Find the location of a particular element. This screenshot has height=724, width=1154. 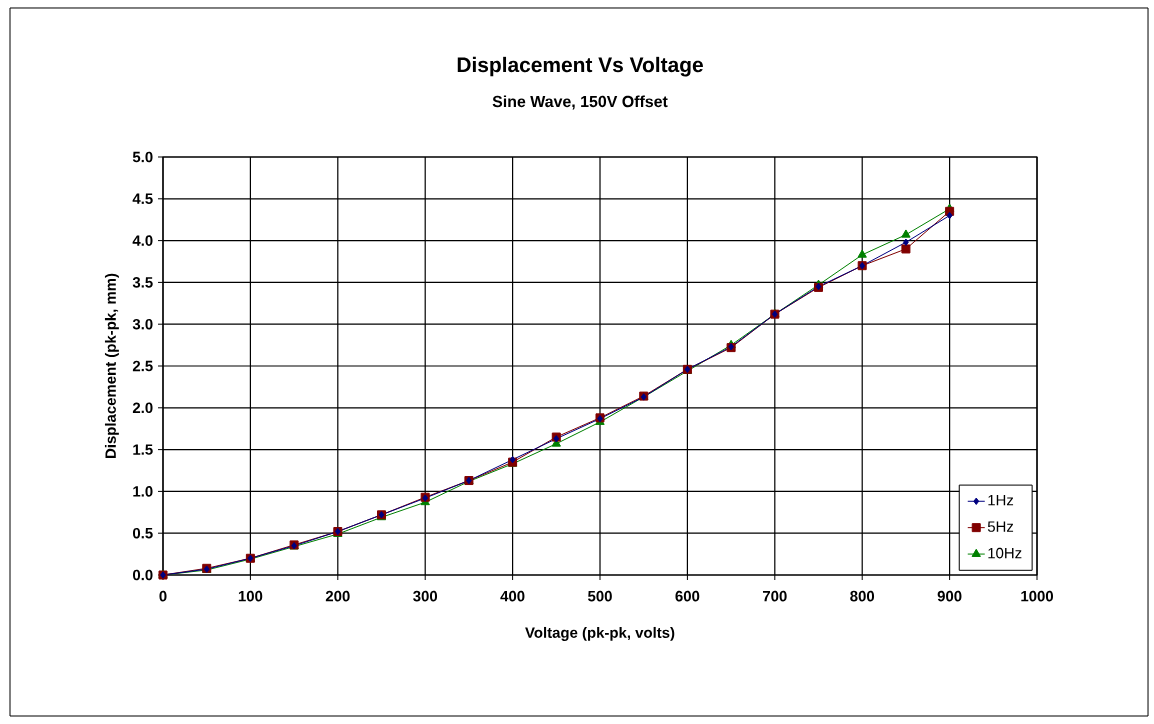

y-axis-title: Displacement (pk-pk, mm) is located at coordinates (111, 366).